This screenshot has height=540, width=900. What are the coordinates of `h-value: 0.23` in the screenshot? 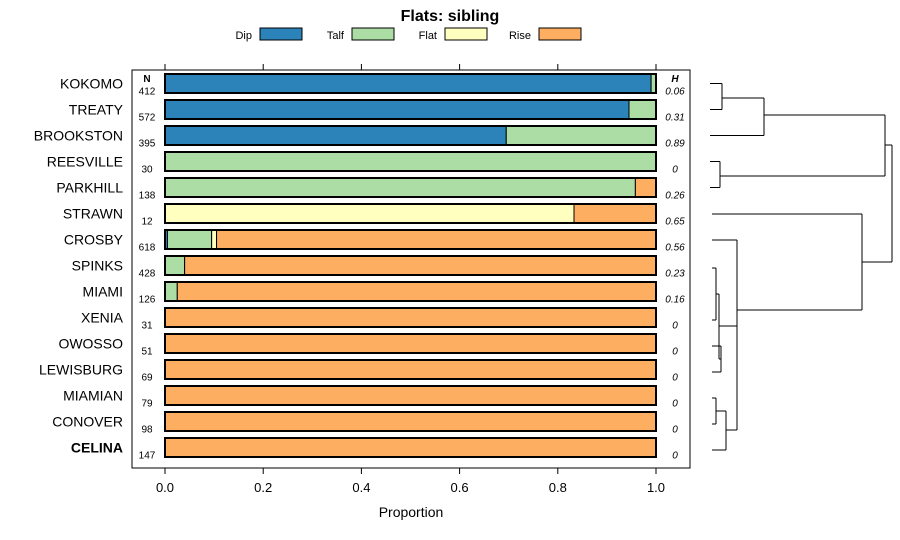 It's located at (675, 274).